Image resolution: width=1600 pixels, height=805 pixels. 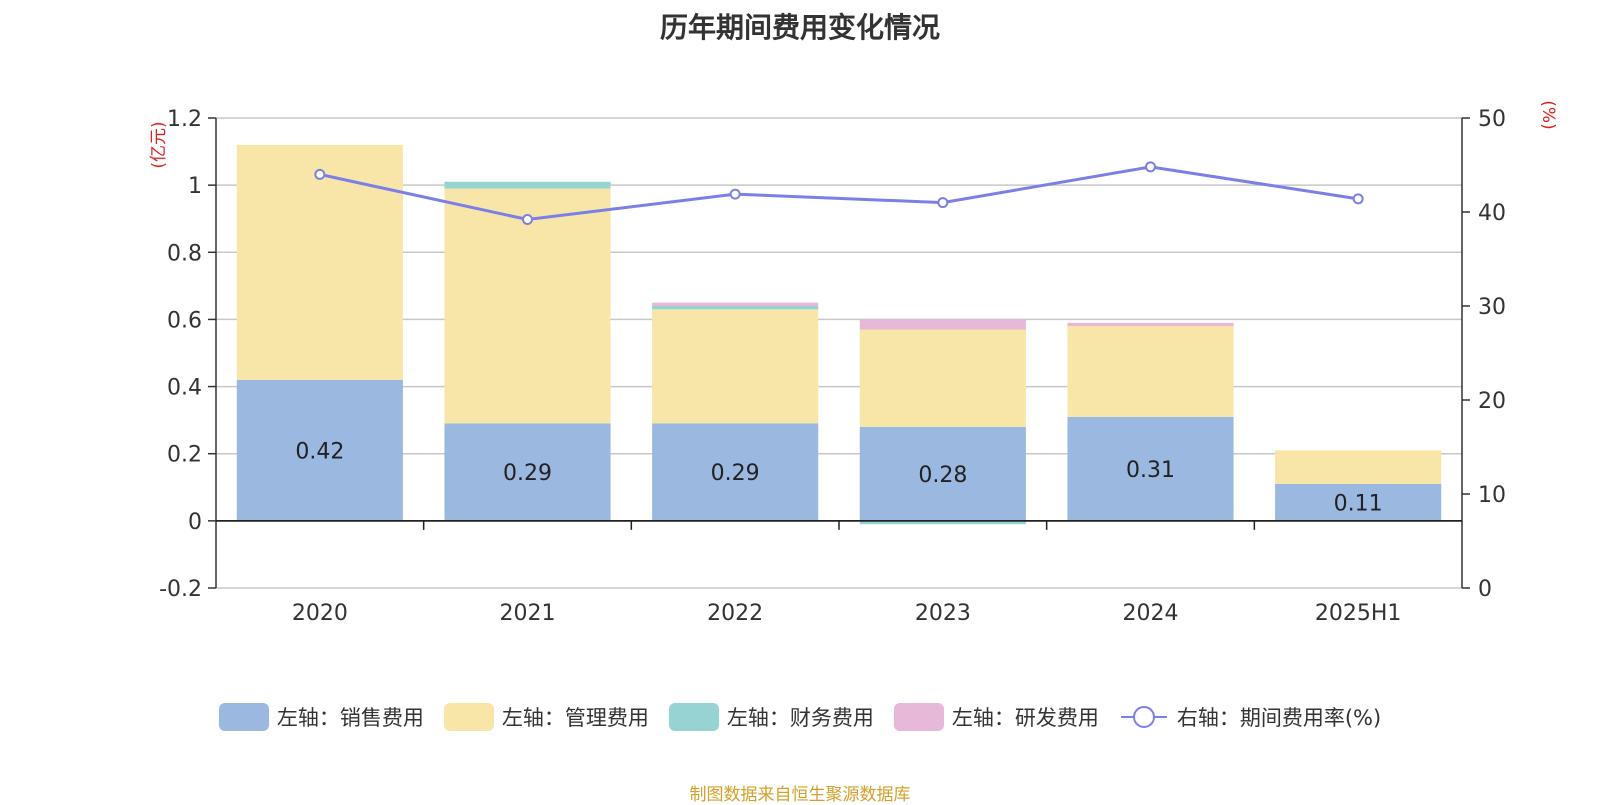 I want to click on left-axis-tick-label: 0.6, so click(x=184, y=320).